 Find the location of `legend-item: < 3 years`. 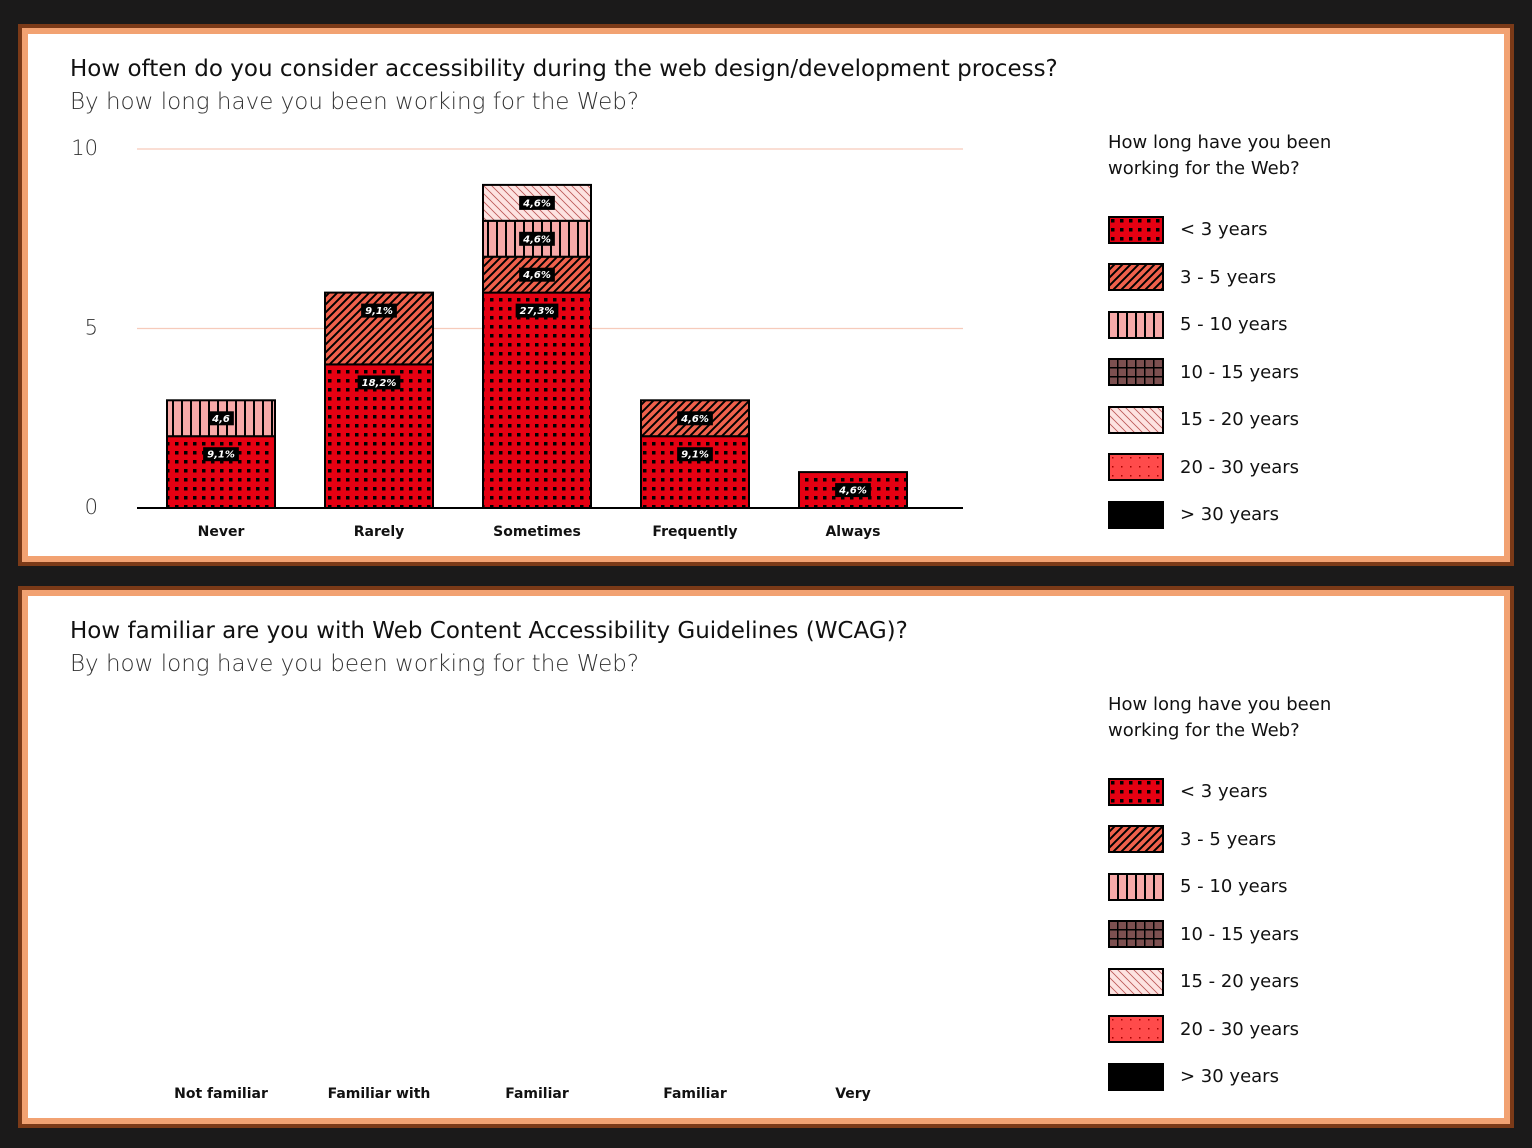

legend-item: < 3 years is located at coordinates (1258, 230).